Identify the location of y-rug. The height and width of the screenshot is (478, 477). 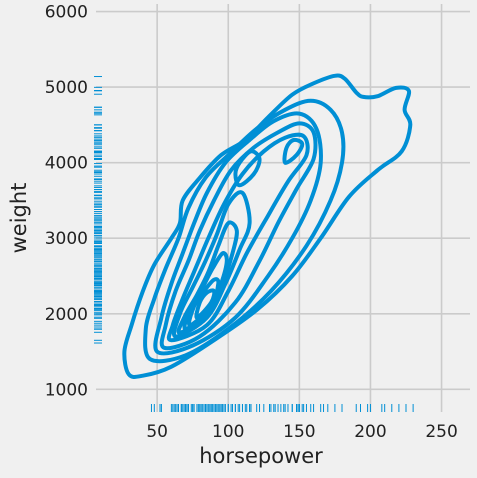
(98, 210).